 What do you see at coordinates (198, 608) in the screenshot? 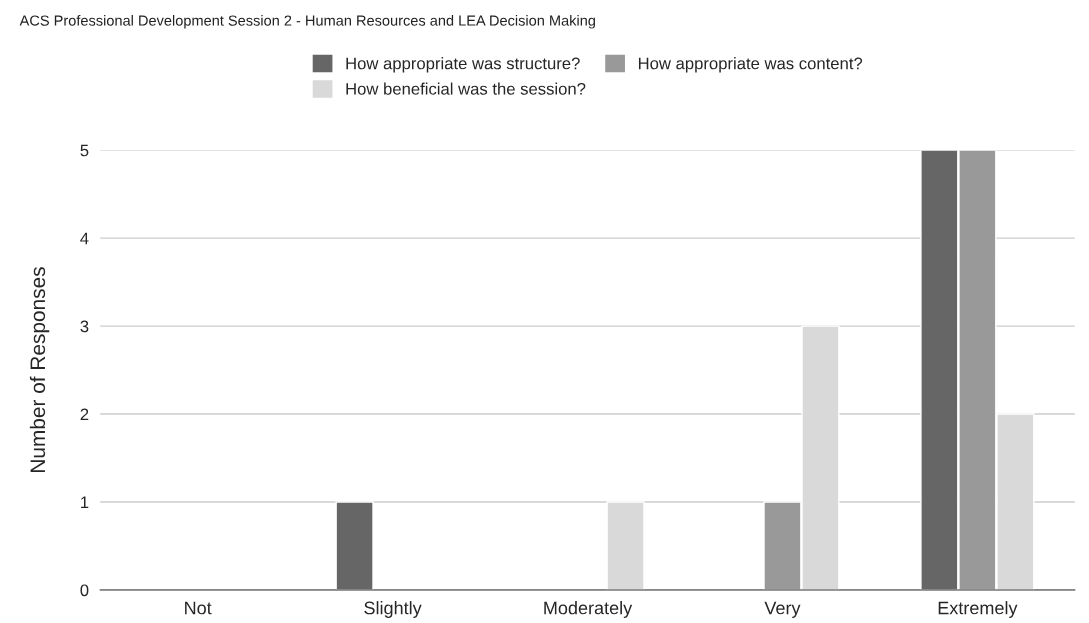
I see `x-tick-label: Not` at bounding box center [198, 608].